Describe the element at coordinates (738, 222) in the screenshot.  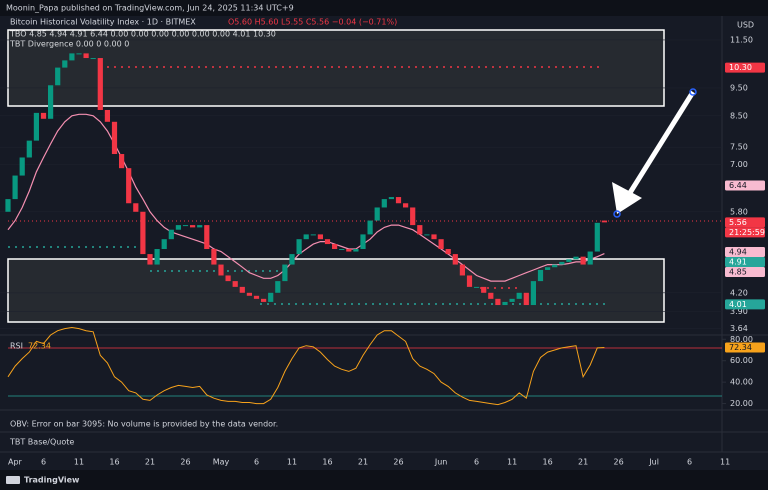
I see `price-label: 5.56` at that location.